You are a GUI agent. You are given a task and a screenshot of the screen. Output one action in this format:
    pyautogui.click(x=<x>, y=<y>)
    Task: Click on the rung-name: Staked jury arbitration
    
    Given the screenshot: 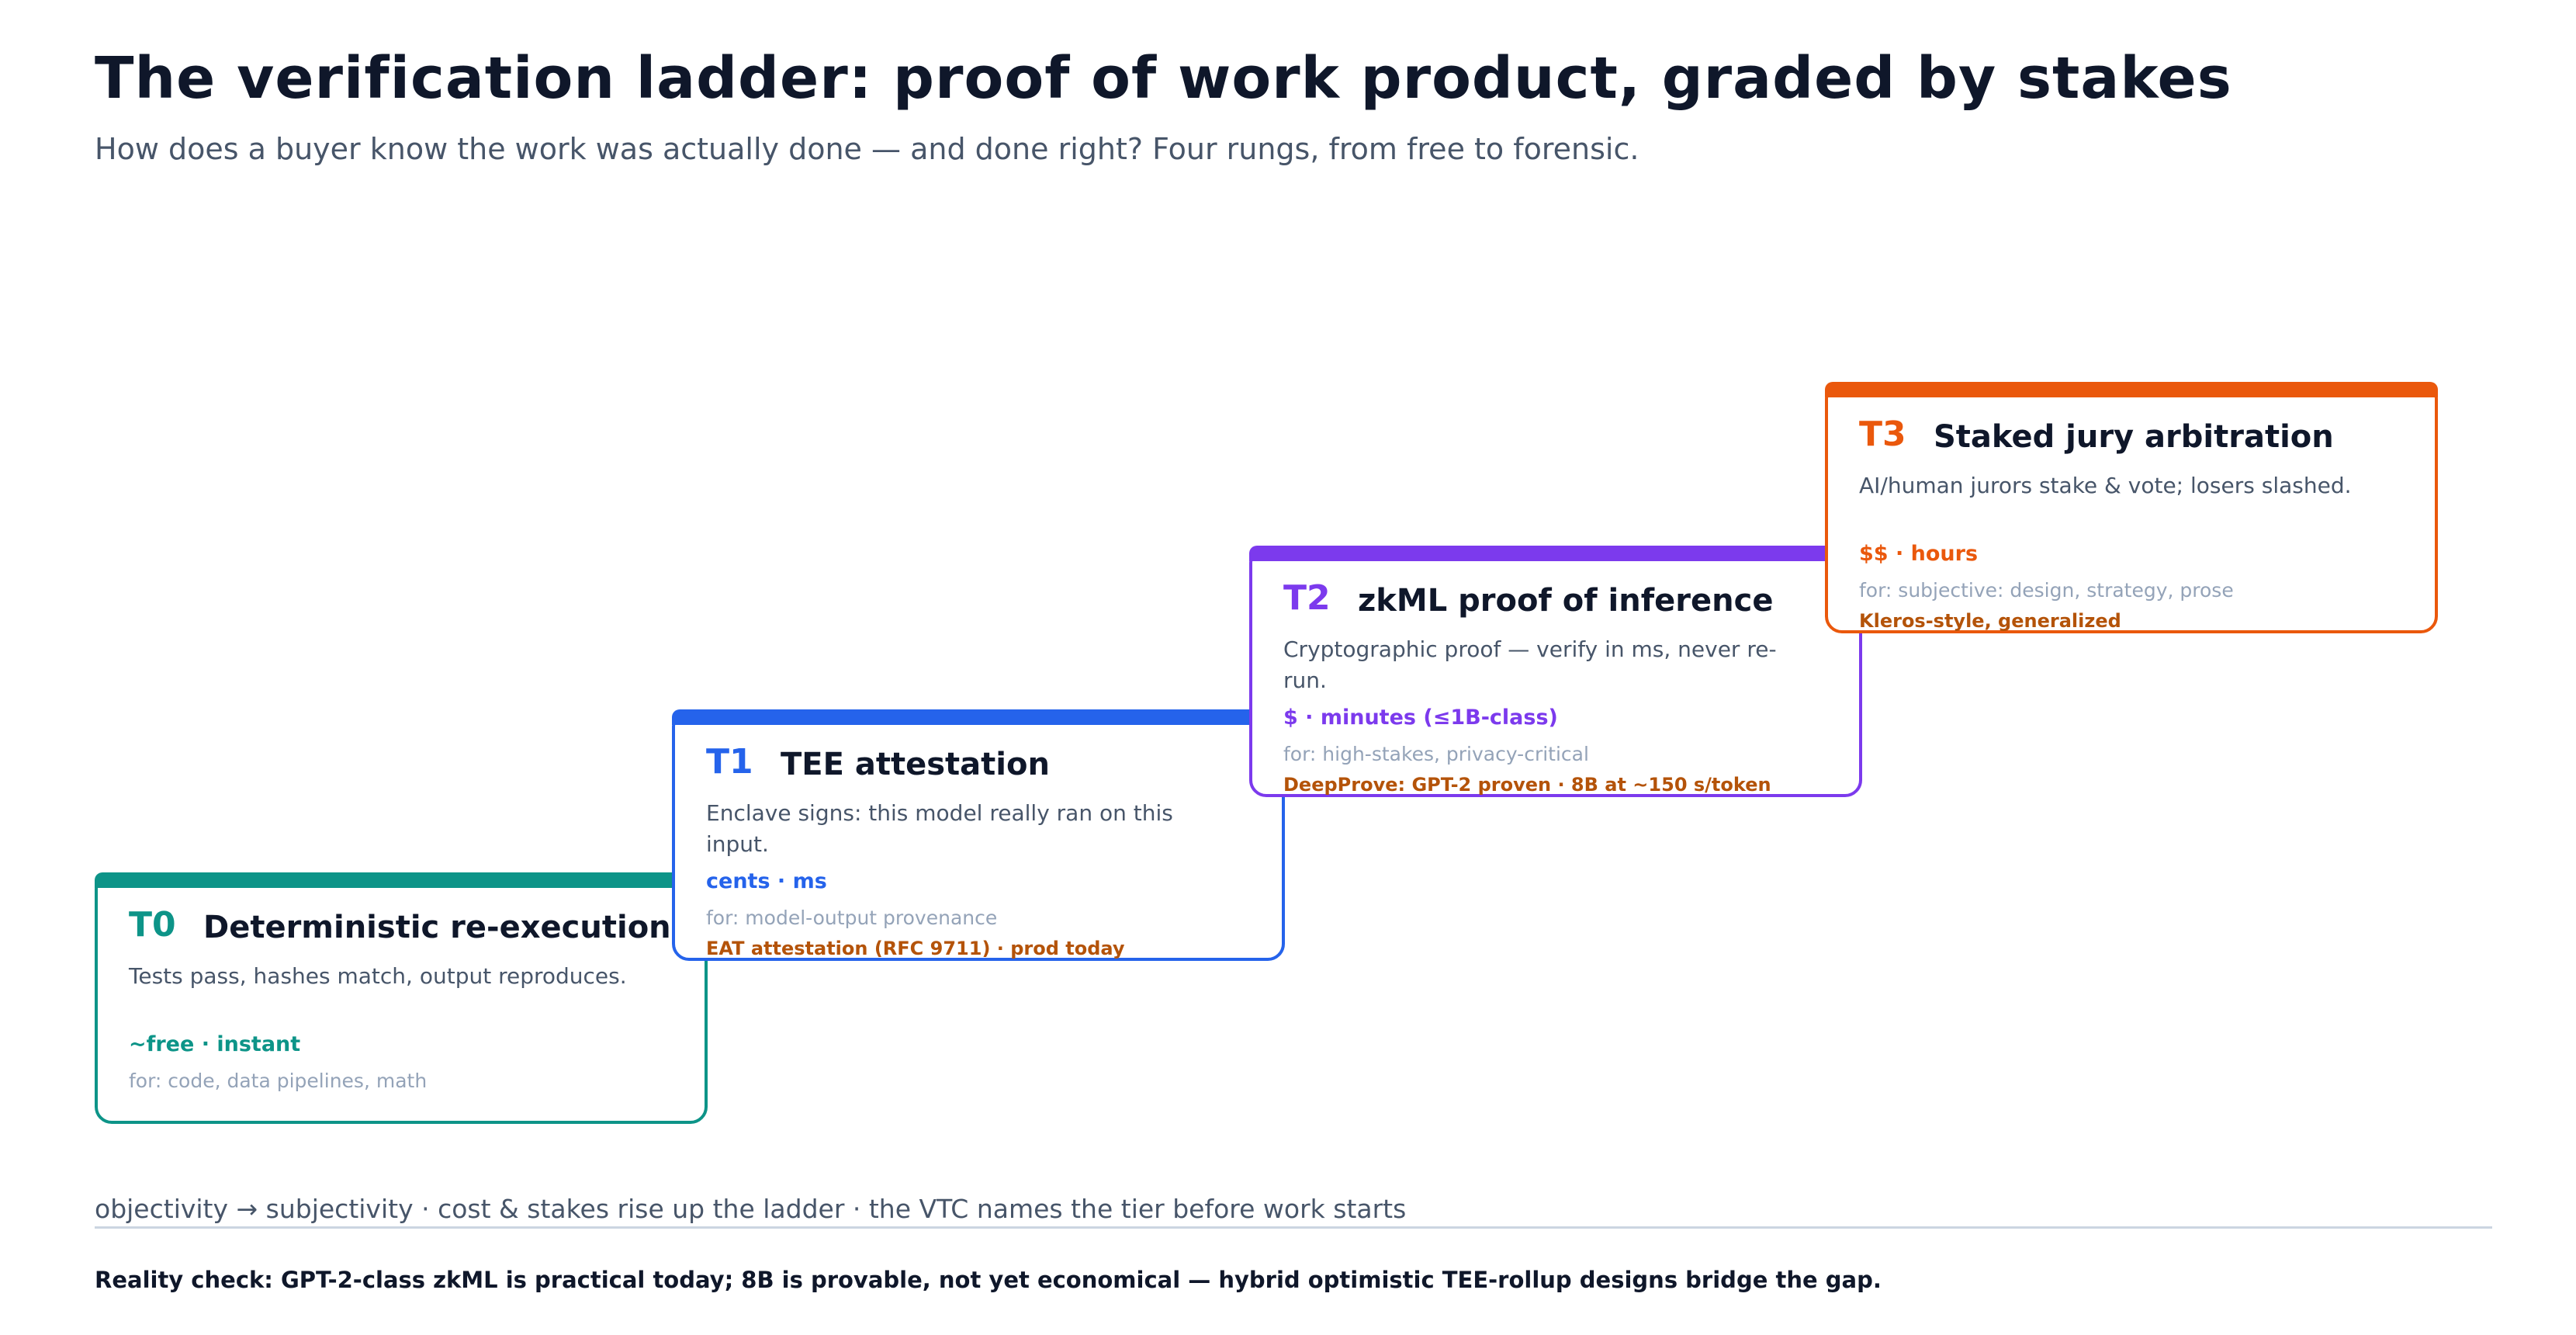 What is the action you would take?
    pyautogui.click(x=2134, y=437)
    